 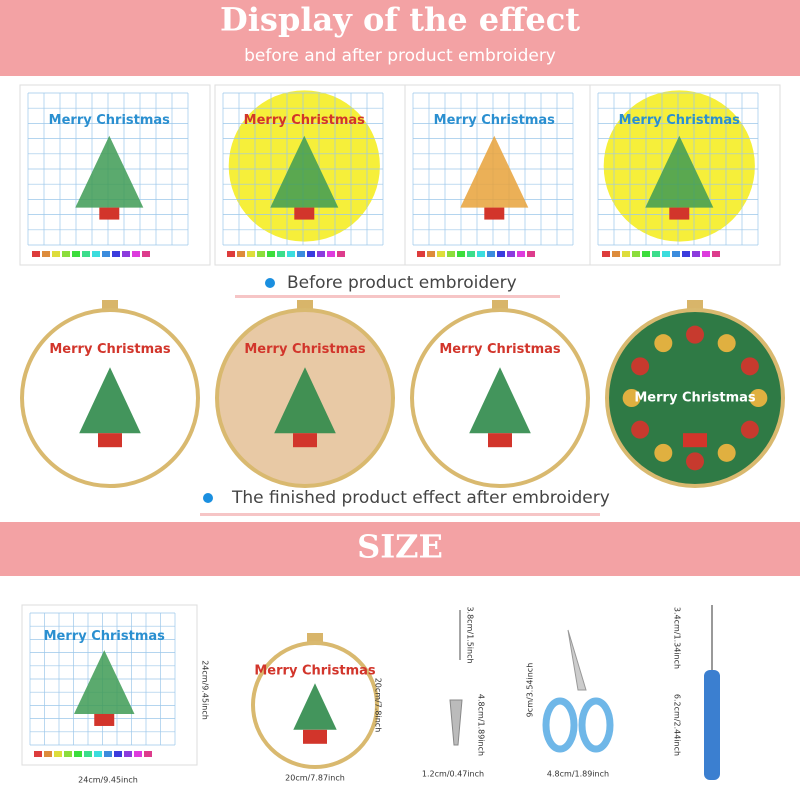 I want to click on dimension: 9cm/3.54inch, so click(x=530, y=690).